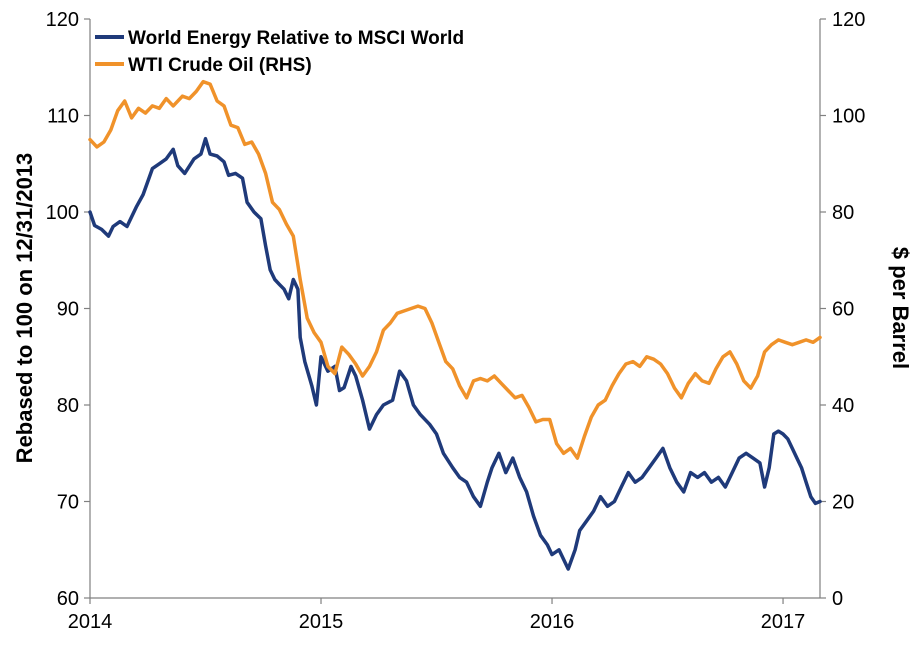 The image size is (912, 646). What do you see at coordinates (296, 38) in the screenshot?
I see `legend-label: World Energy Relative to MSCI World` at bounding box center [296, 38].